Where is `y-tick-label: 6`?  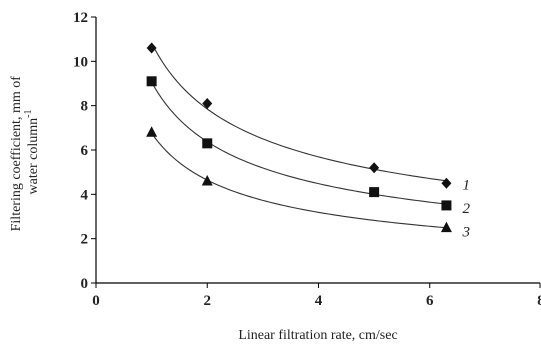
y-tick-label: 6 is located at coordinates (85, 151).